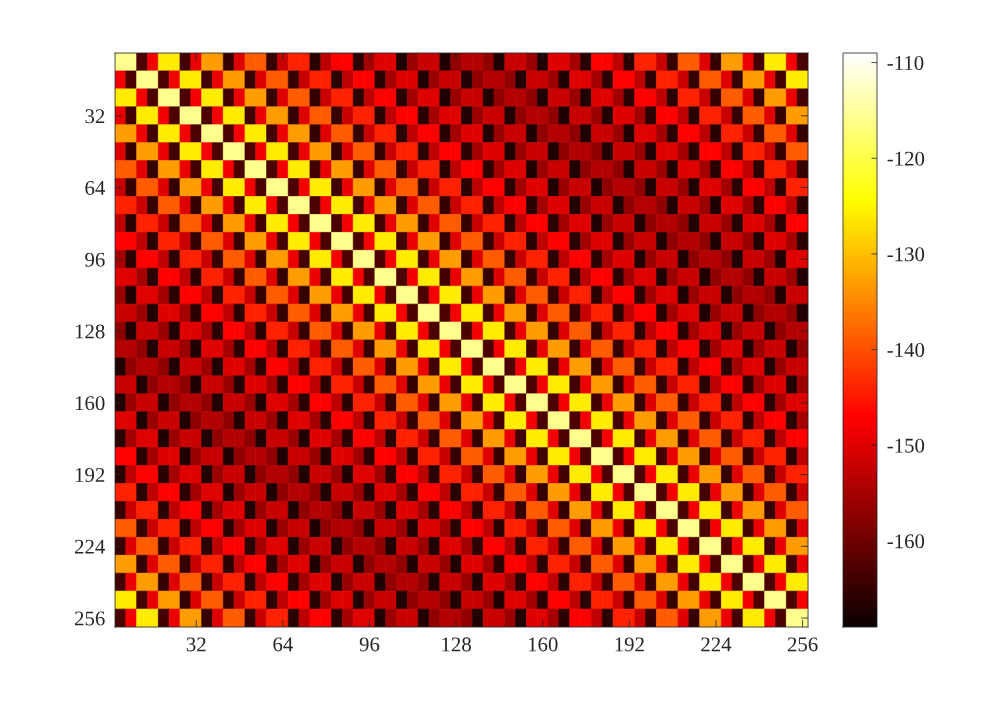 The width and height of the screenshot is (1003, 705). I want to click on y-tick-label: 32, so click(95, 116).